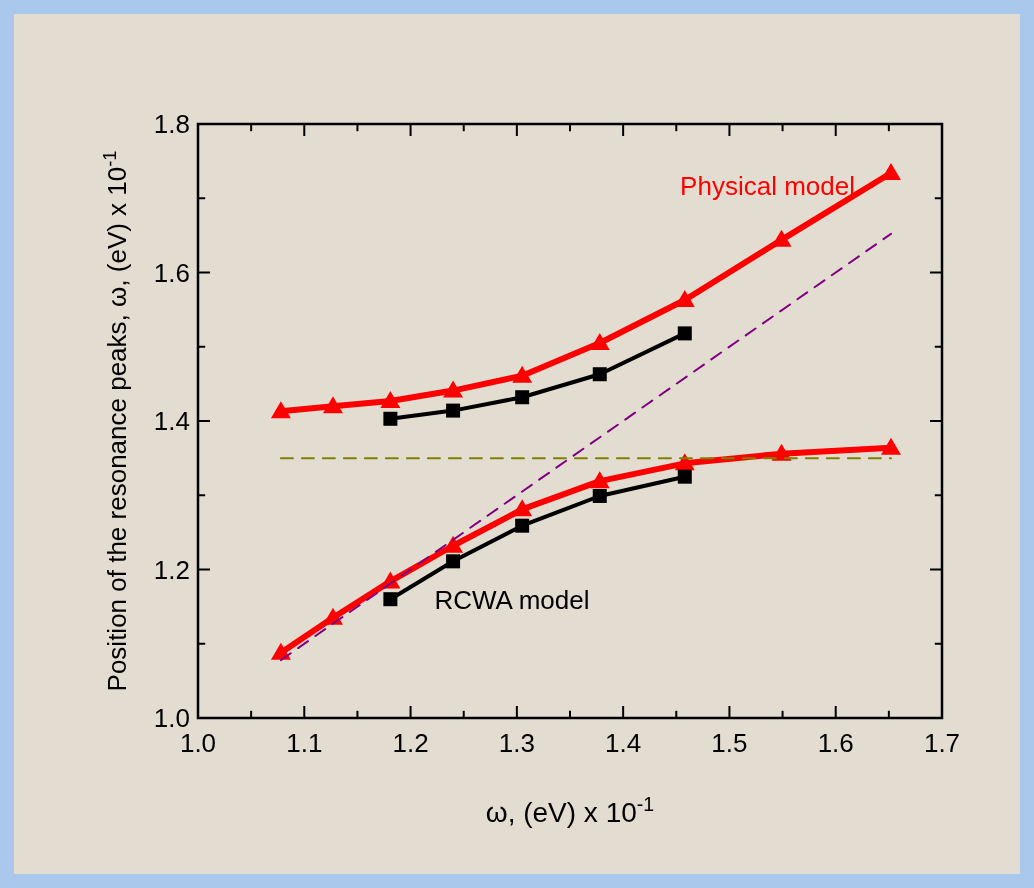  Describe the element at coordinates (171, 421) in the screenshot. I see `y-tick-label: 1.4` at that location.